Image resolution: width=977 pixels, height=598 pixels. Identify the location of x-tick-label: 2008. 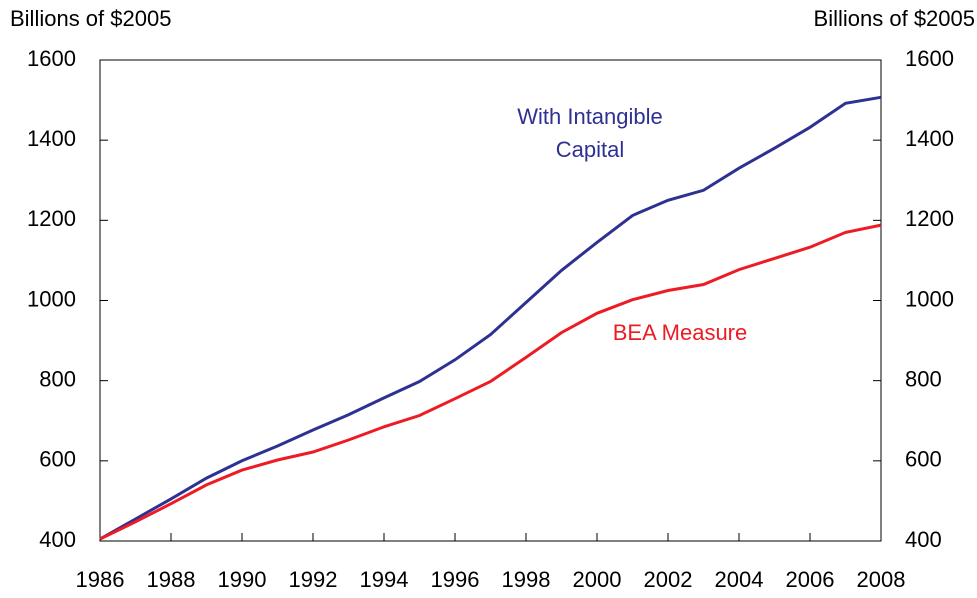
(881, 579).